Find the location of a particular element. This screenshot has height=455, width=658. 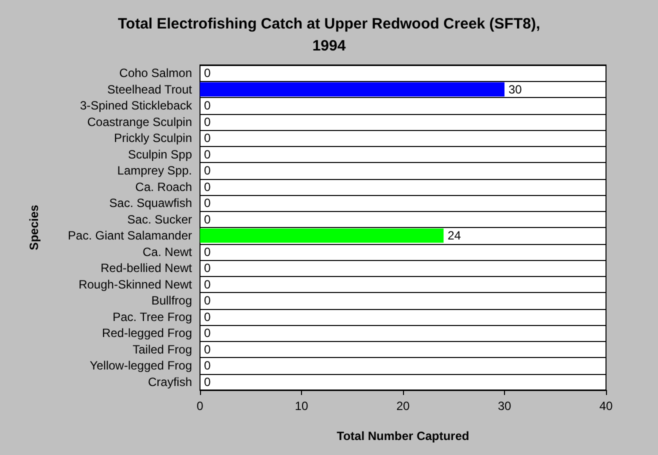

y-tick-label: Bullfrog is located at coordinates (171, 301).